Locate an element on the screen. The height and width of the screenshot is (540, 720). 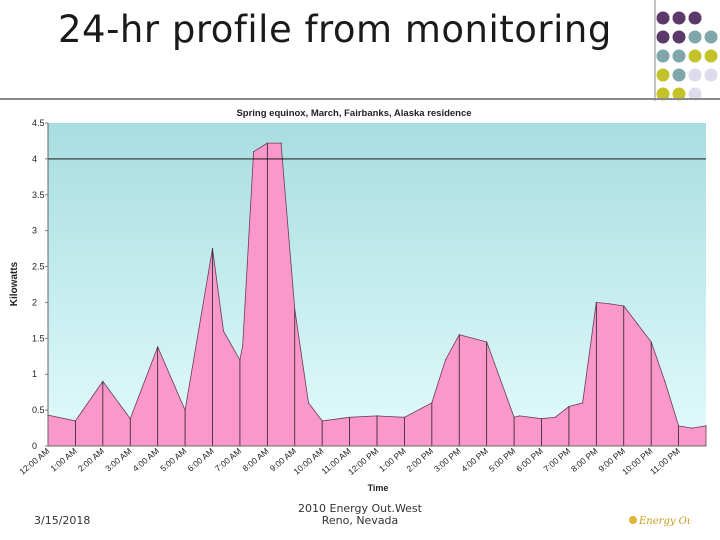
y-tick-label: 4.5 is located at coordinates (38, 123).